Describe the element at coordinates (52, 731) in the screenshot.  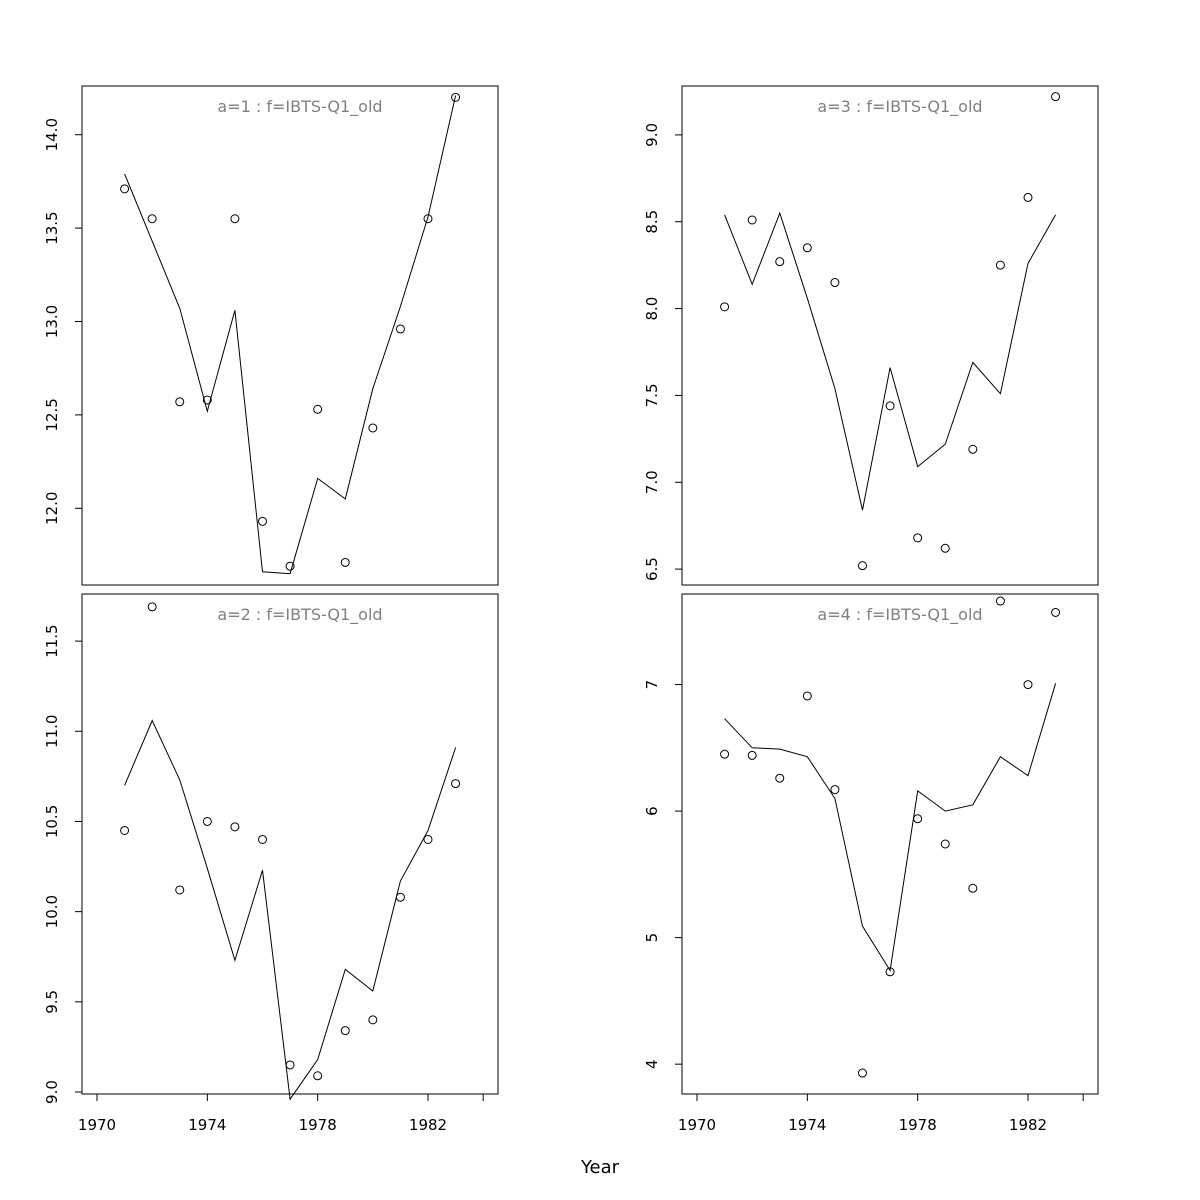
I see `y-tick-label: 11.0` at that location.